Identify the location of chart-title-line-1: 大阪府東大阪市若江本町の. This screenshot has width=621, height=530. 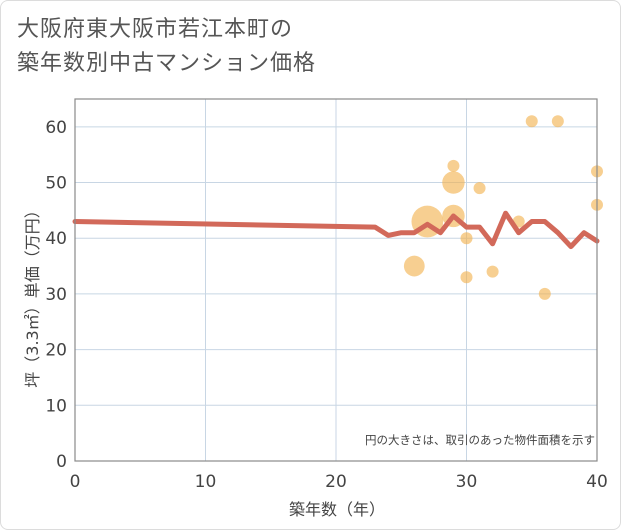
(155, 29).